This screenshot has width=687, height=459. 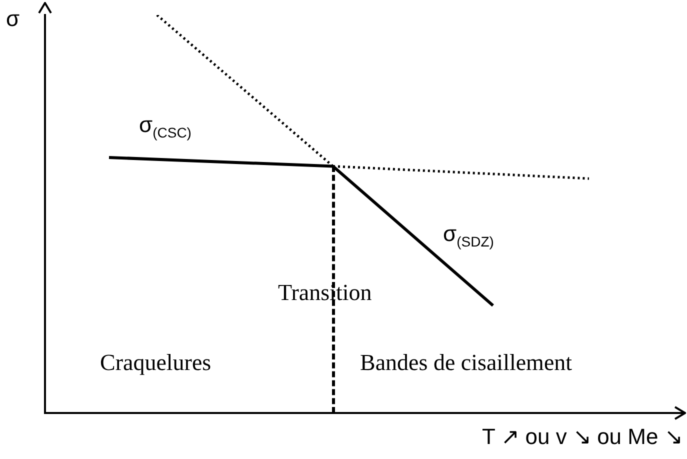 What do you see at coordinates (13, 19) in the screenshot?
I see `y-axis-title: σ` at bounding box center [13, 19].